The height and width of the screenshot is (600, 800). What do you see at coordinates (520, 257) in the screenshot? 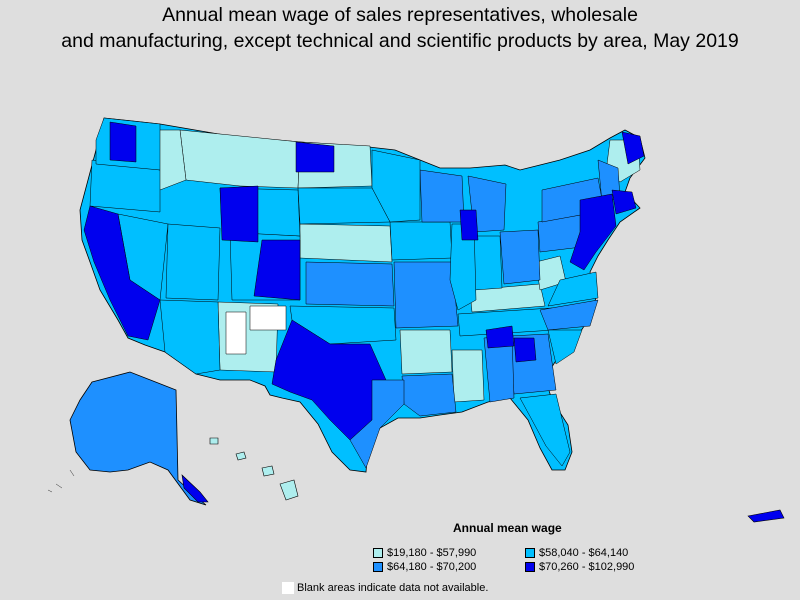
I see `region-ohio` at bounding box center [520, 257].